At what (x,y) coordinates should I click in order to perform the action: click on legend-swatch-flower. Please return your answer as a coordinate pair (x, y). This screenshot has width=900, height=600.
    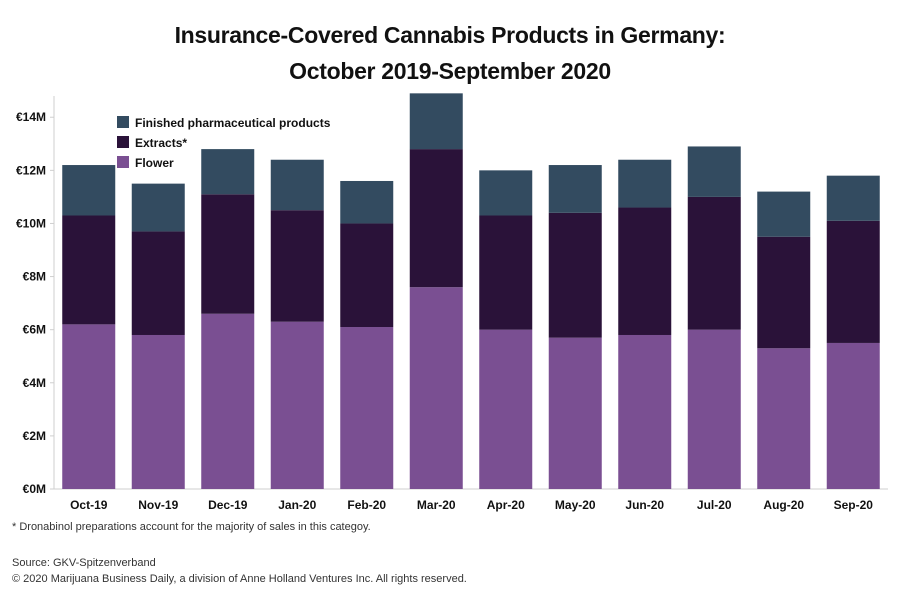
    Looking at the image, I should click on (123, 162).